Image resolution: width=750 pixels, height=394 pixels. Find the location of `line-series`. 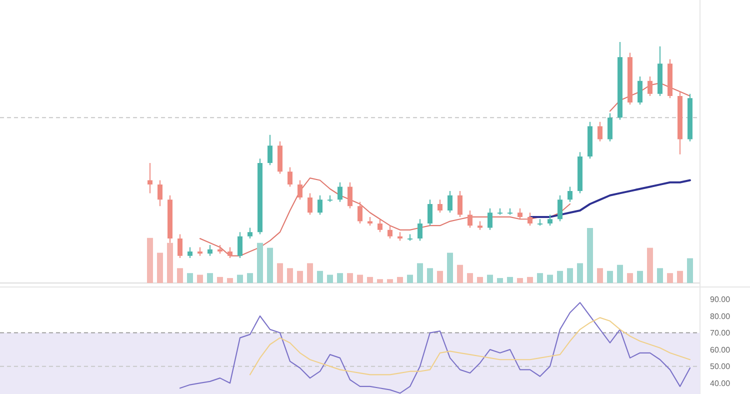

line-series is located at coordinates (470, 346).